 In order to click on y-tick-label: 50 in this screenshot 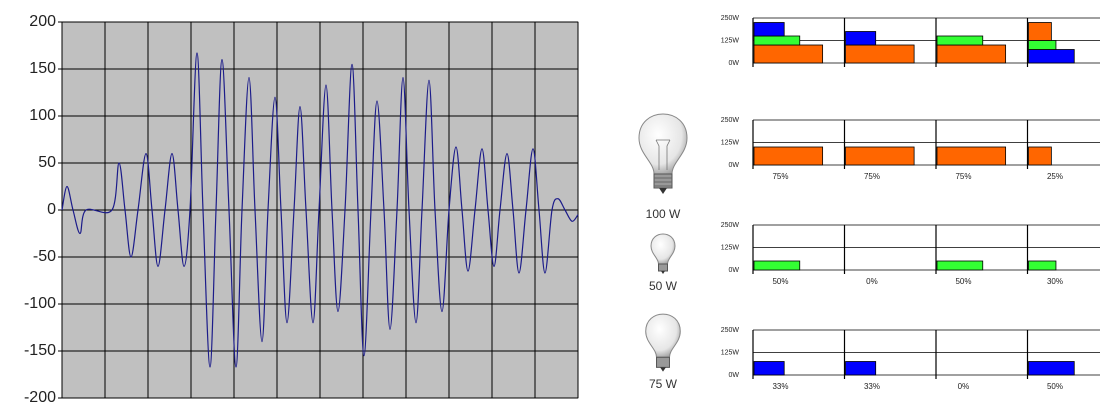, I will do `click(47, 162)`.